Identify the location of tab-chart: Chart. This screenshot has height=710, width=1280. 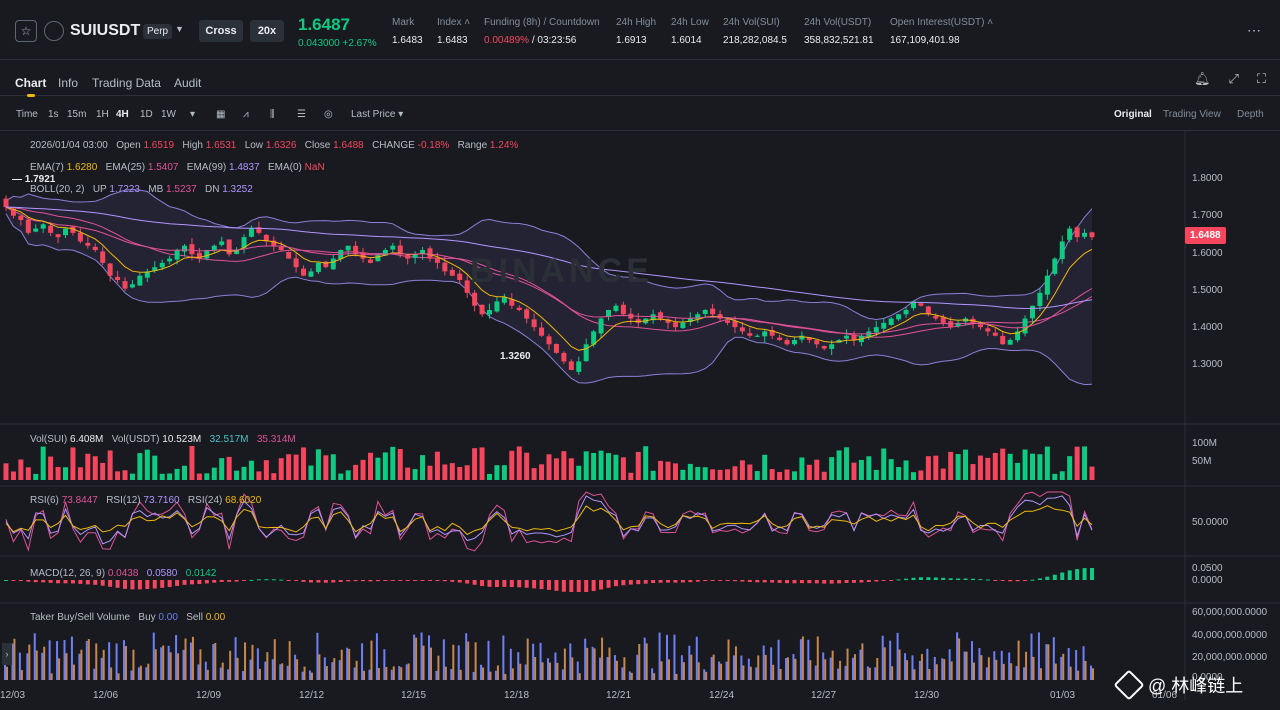
(31, 83).